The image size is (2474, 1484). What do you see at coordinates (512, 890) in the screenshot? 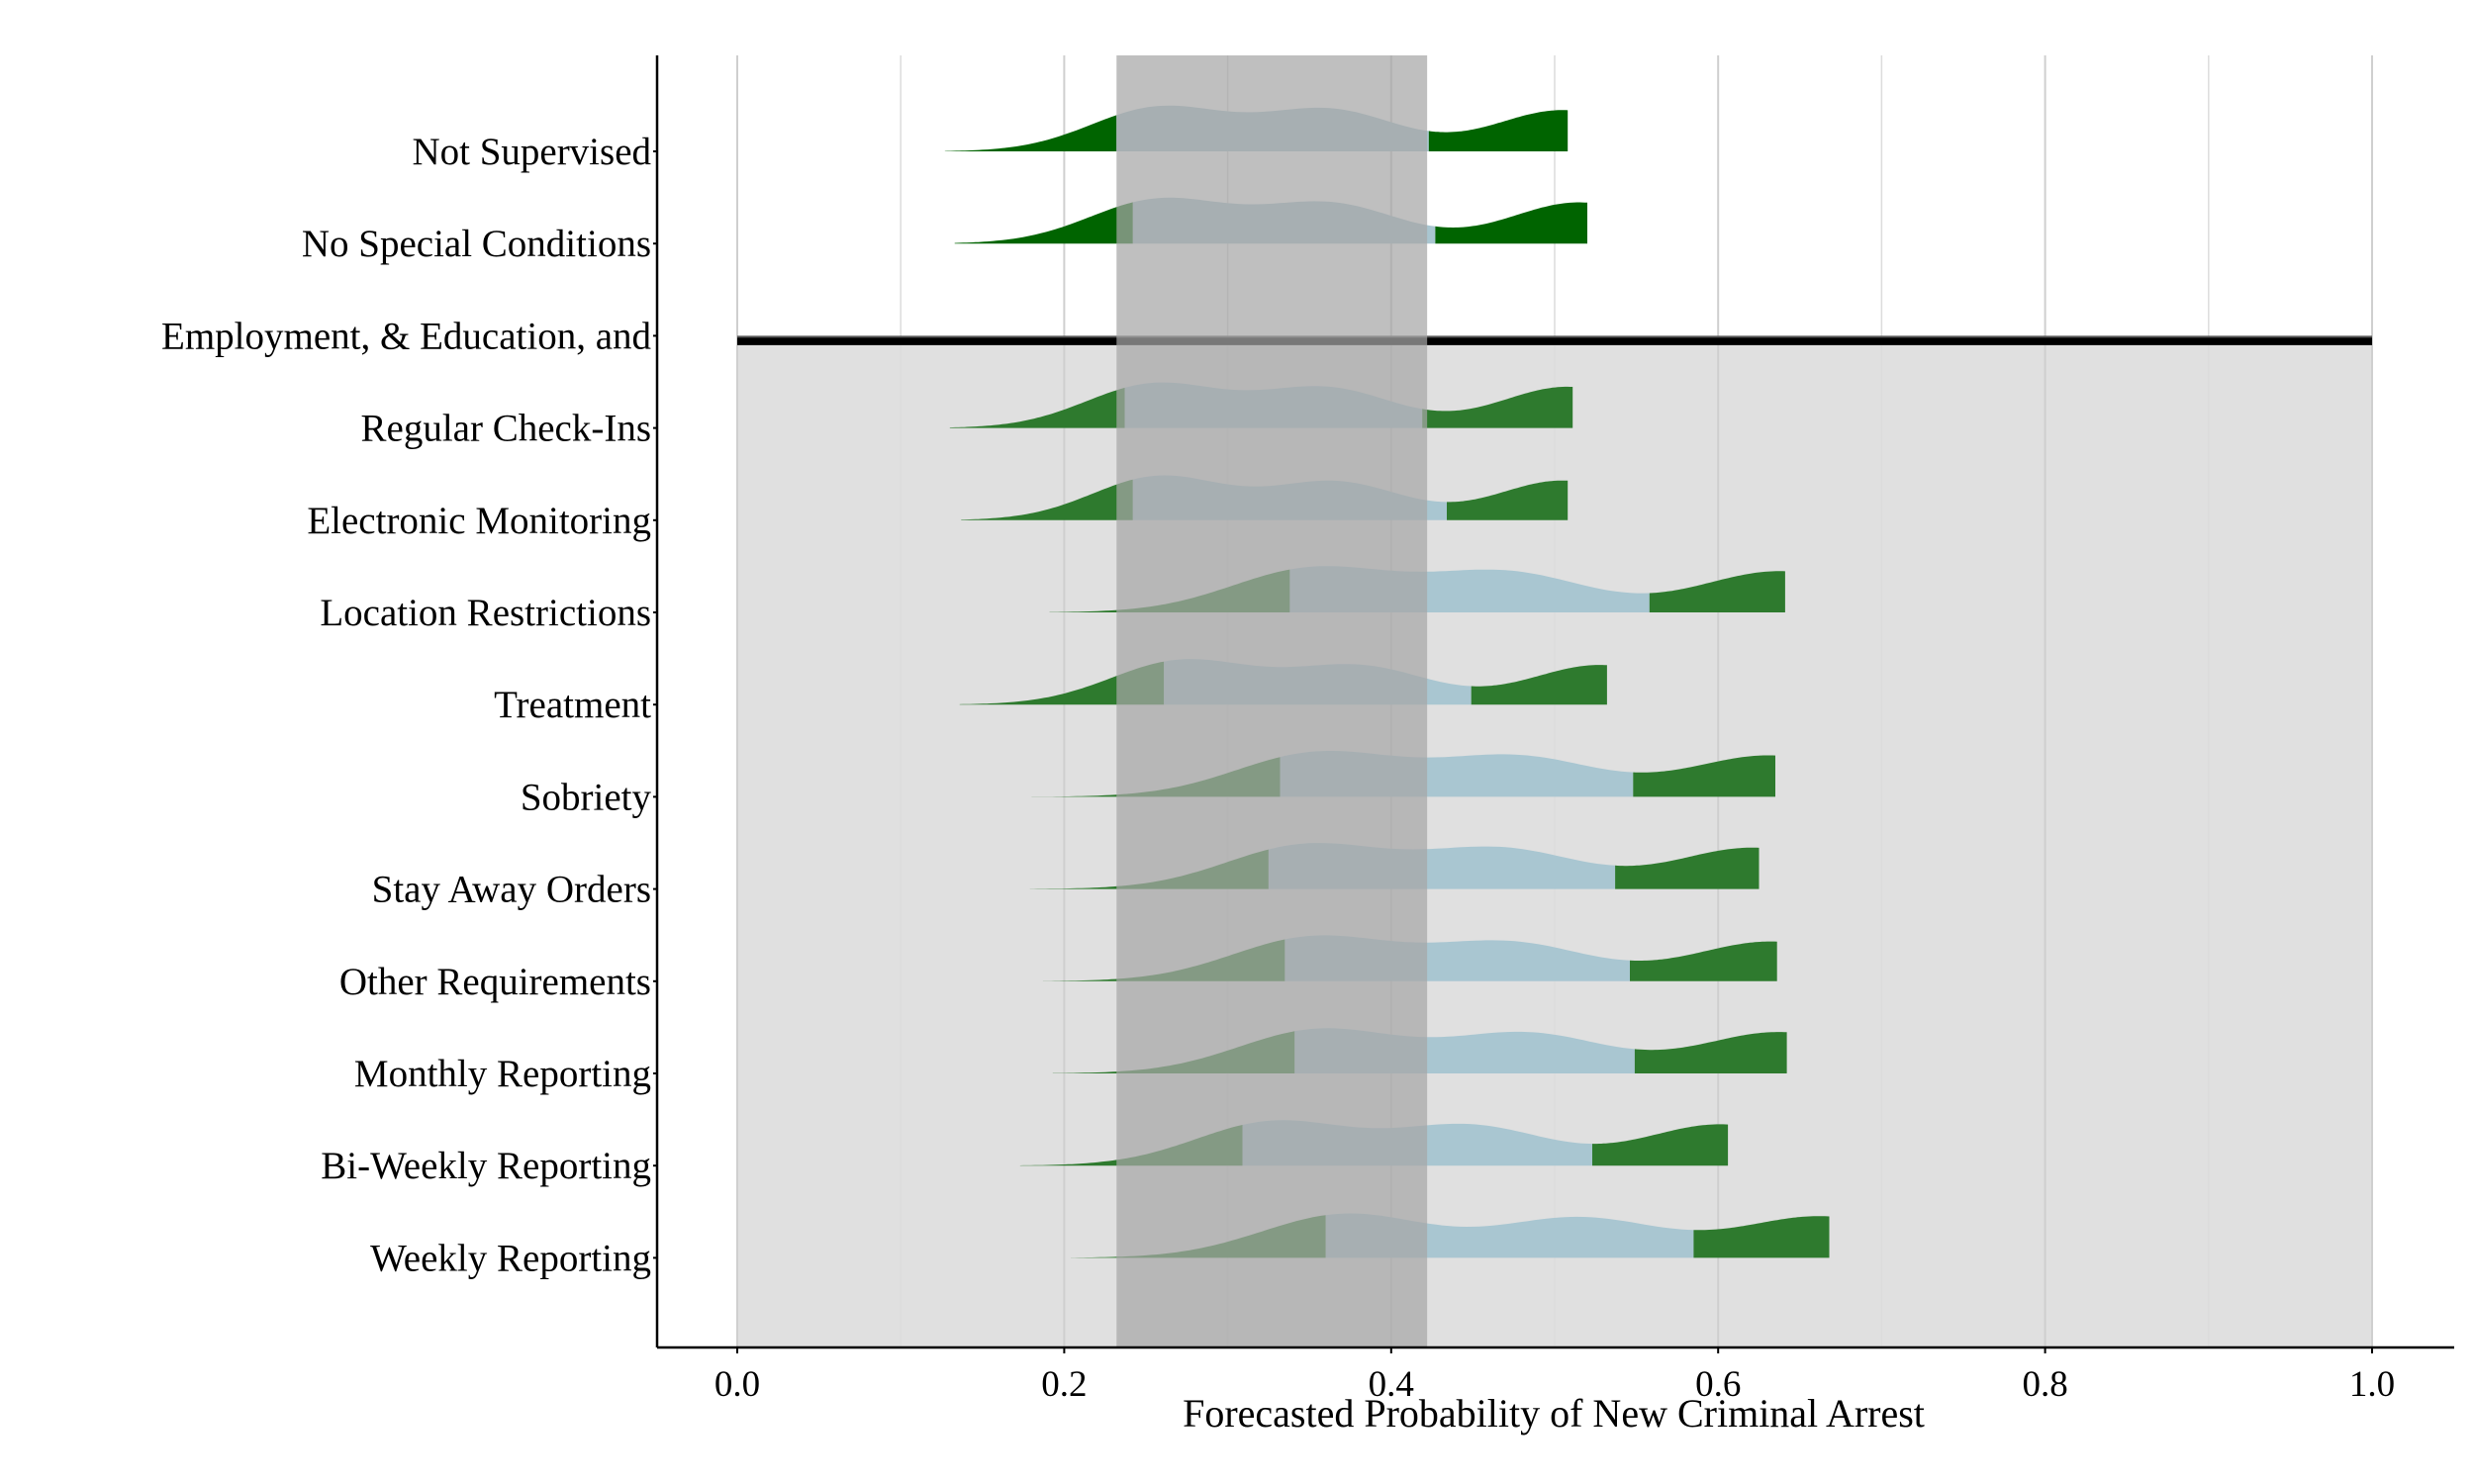
I see `y-label-stay-away-orders: Stay Away Orders` at bounding box center [512, 890].